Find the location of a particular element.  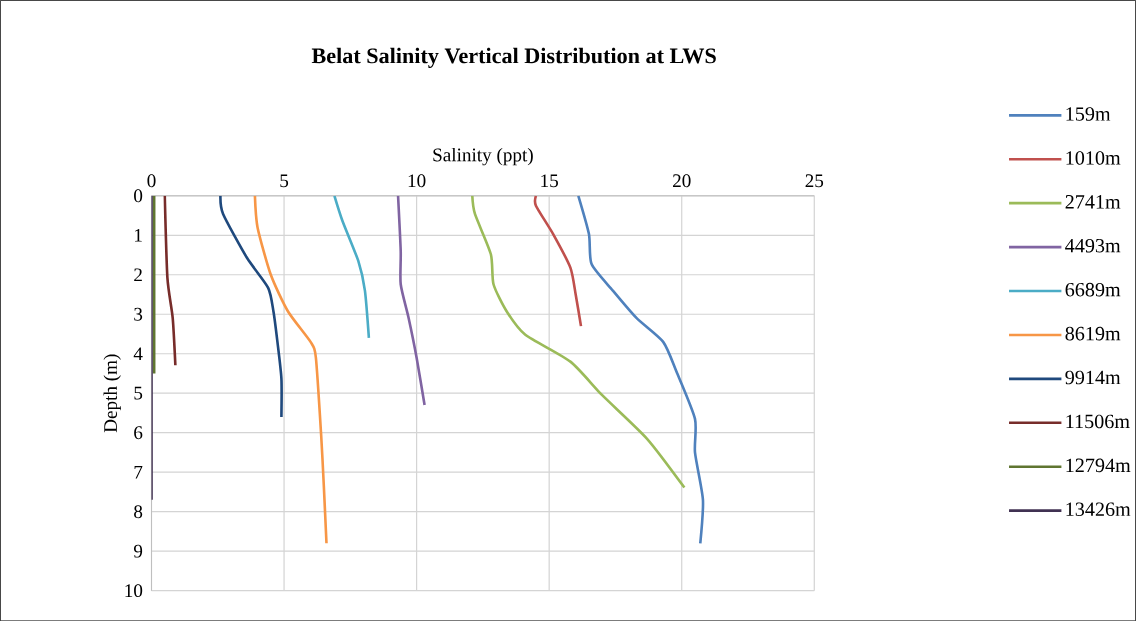

x-tick-label: 20 is located at coordinates (682, 181).